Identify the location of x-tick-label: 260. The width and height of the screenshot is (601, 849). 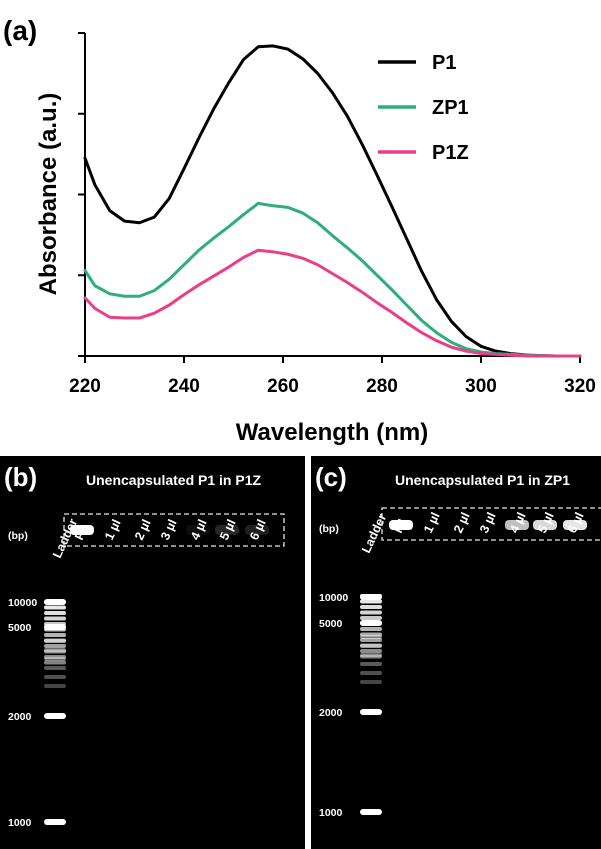
(283, 386).